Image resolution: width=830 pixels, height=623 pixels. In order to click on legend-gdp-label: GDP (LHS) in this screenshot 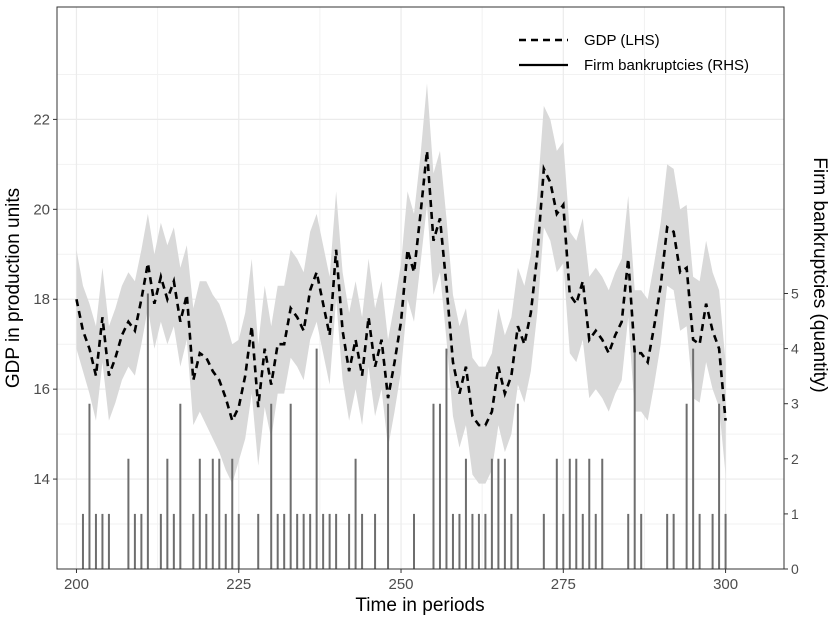, I will do `click(622, 40)`.